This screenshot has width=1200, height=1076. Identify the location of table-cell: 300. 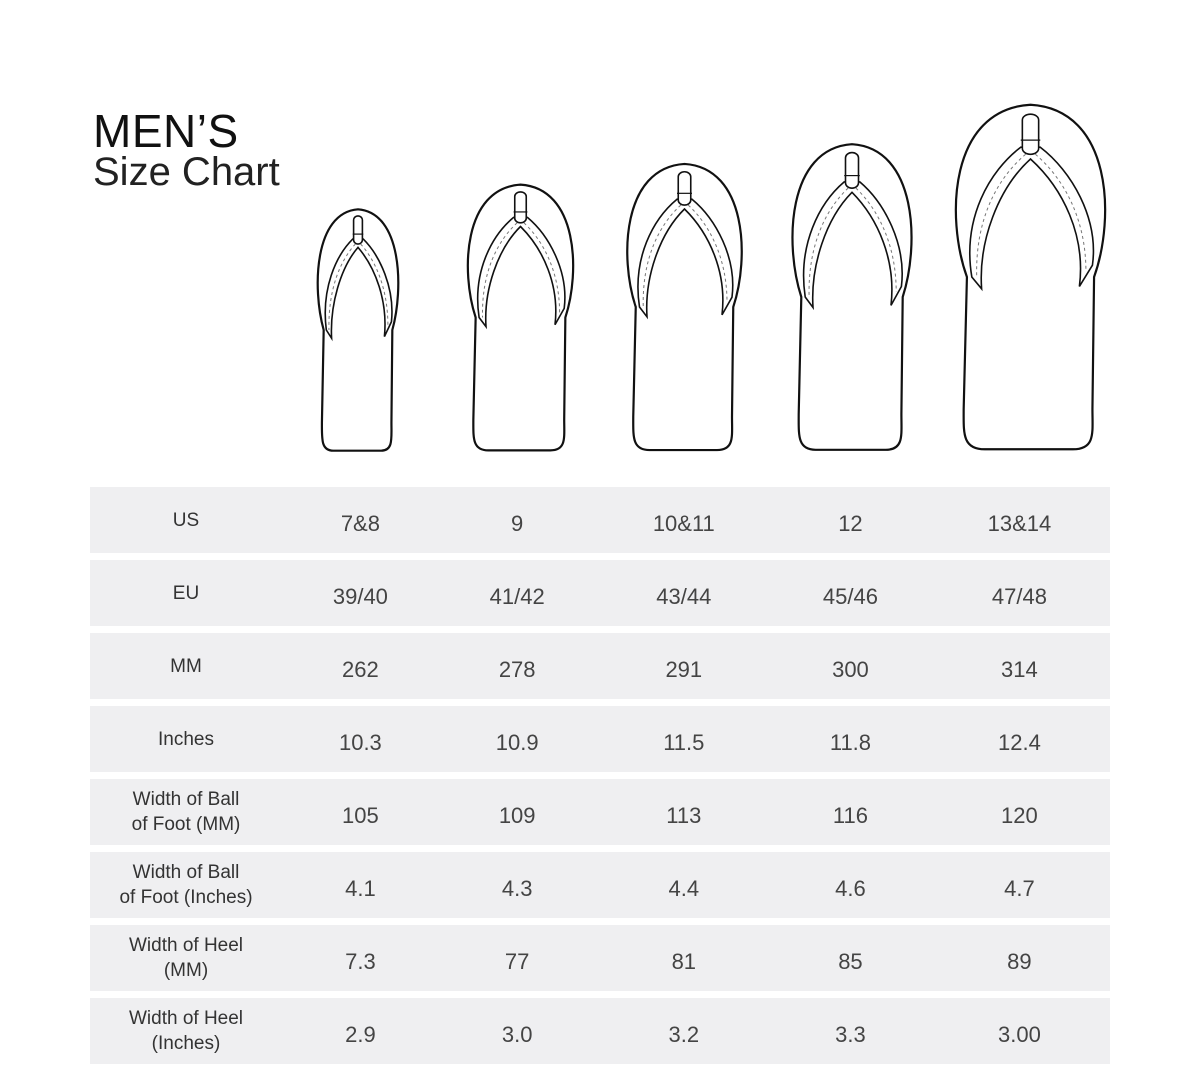
(850, 666).